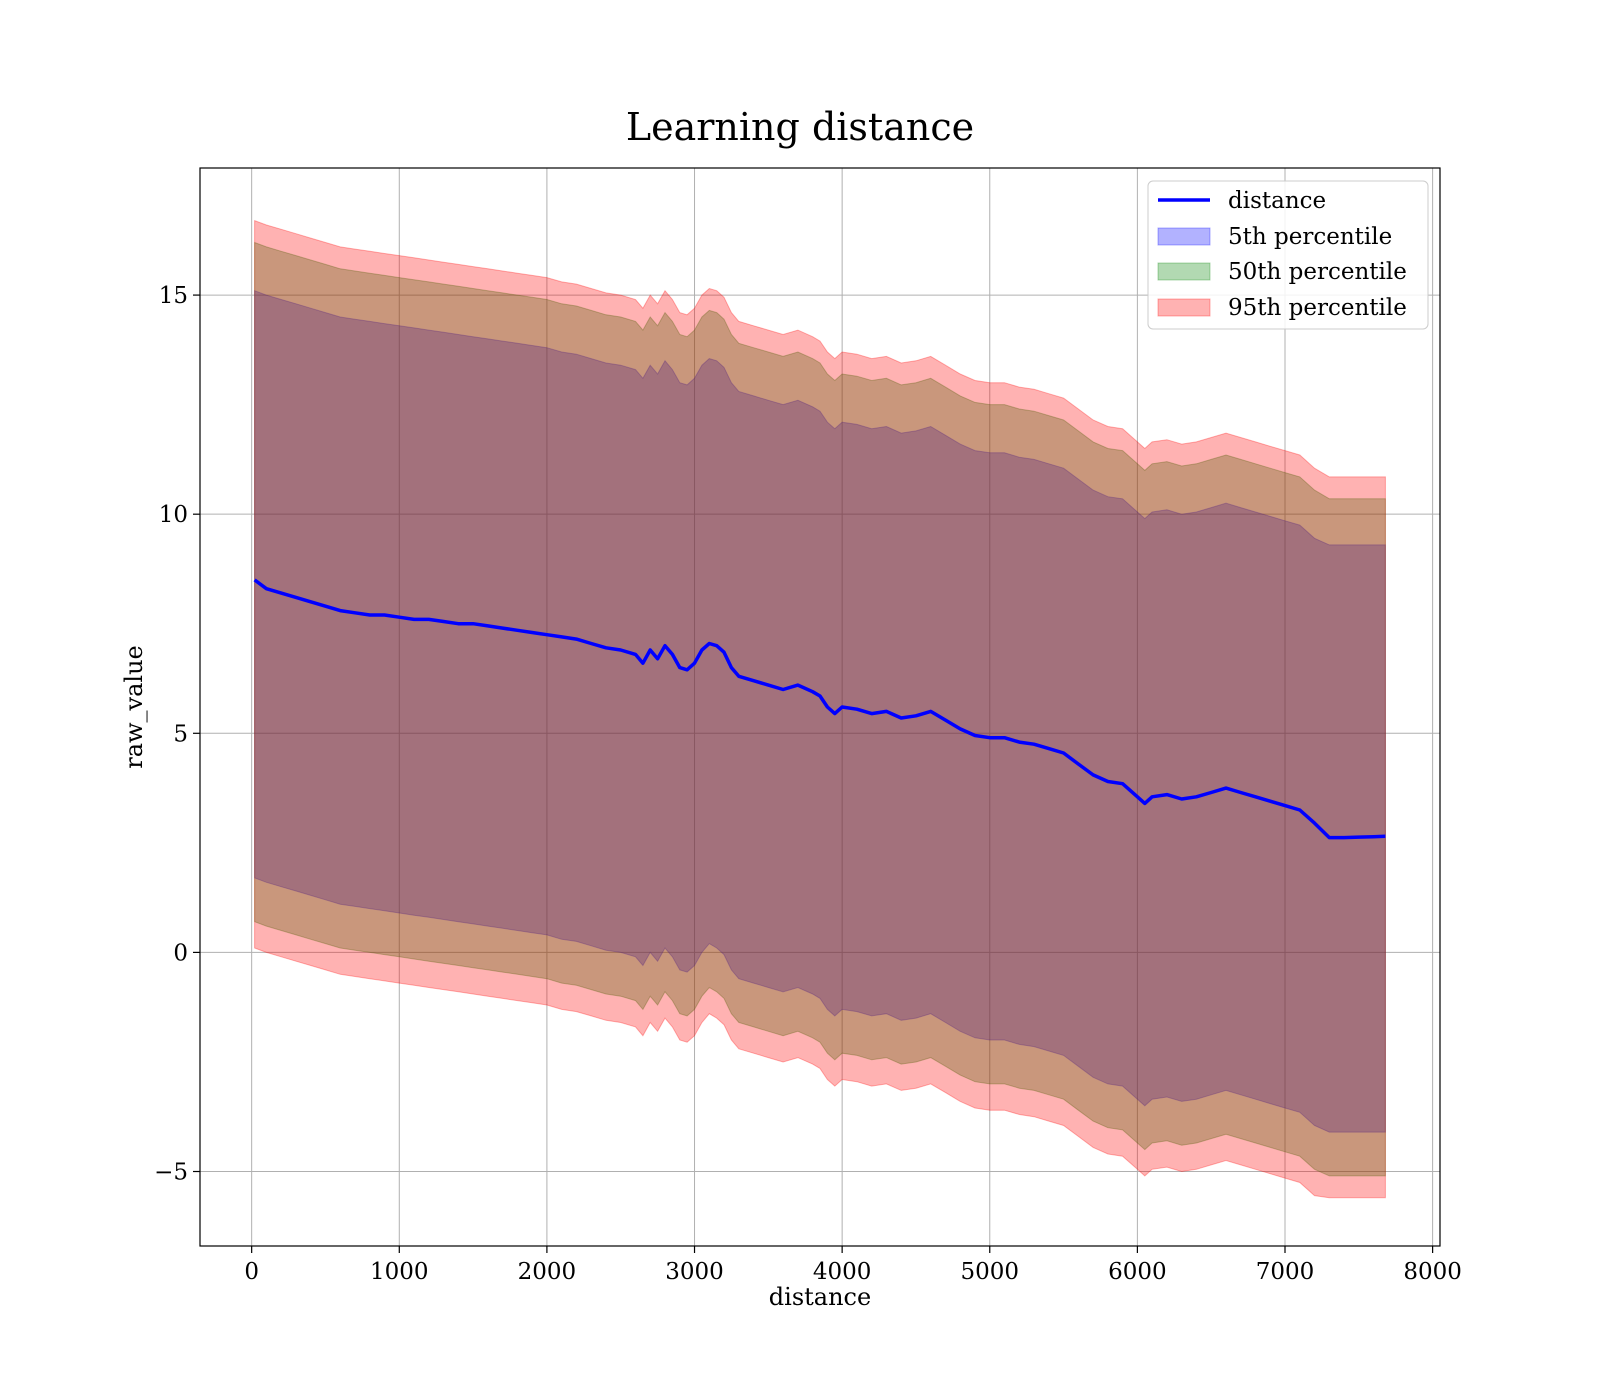  What do you see at coordinates (173, 515) in the screenshot?
I see `y-tick-label: 10` at bounding box center [173, 515].